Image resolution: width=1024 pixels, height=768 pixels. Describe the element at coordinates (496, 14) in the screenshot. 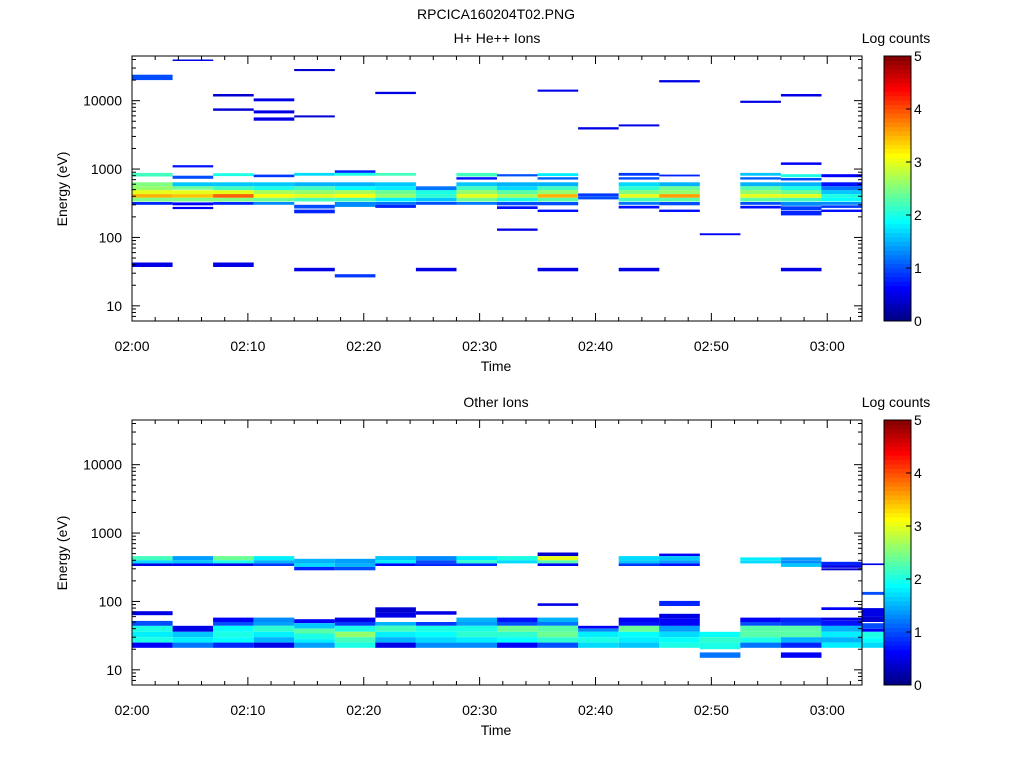

I see `figure-title: RPCICA160204T02.PNG` at that location.